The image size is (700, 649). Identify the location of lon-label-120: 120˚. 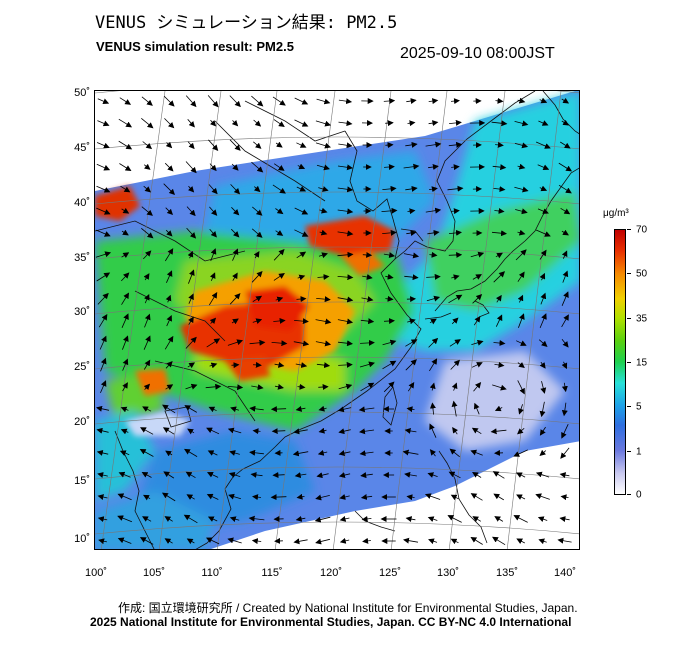
(331, 573).